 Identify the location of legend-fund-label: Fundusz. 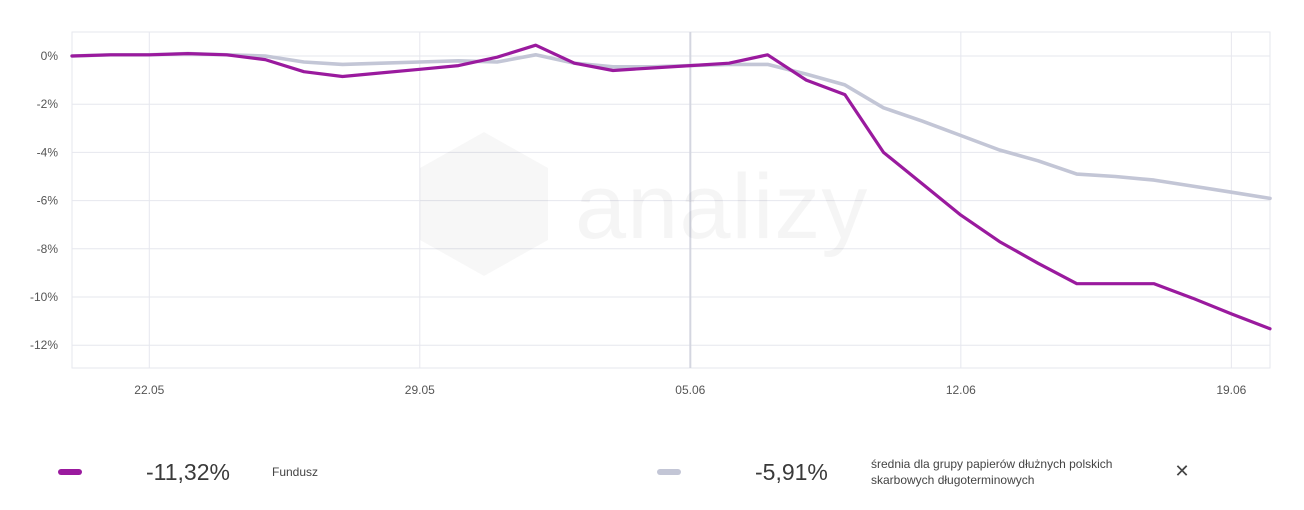
(295, 472).